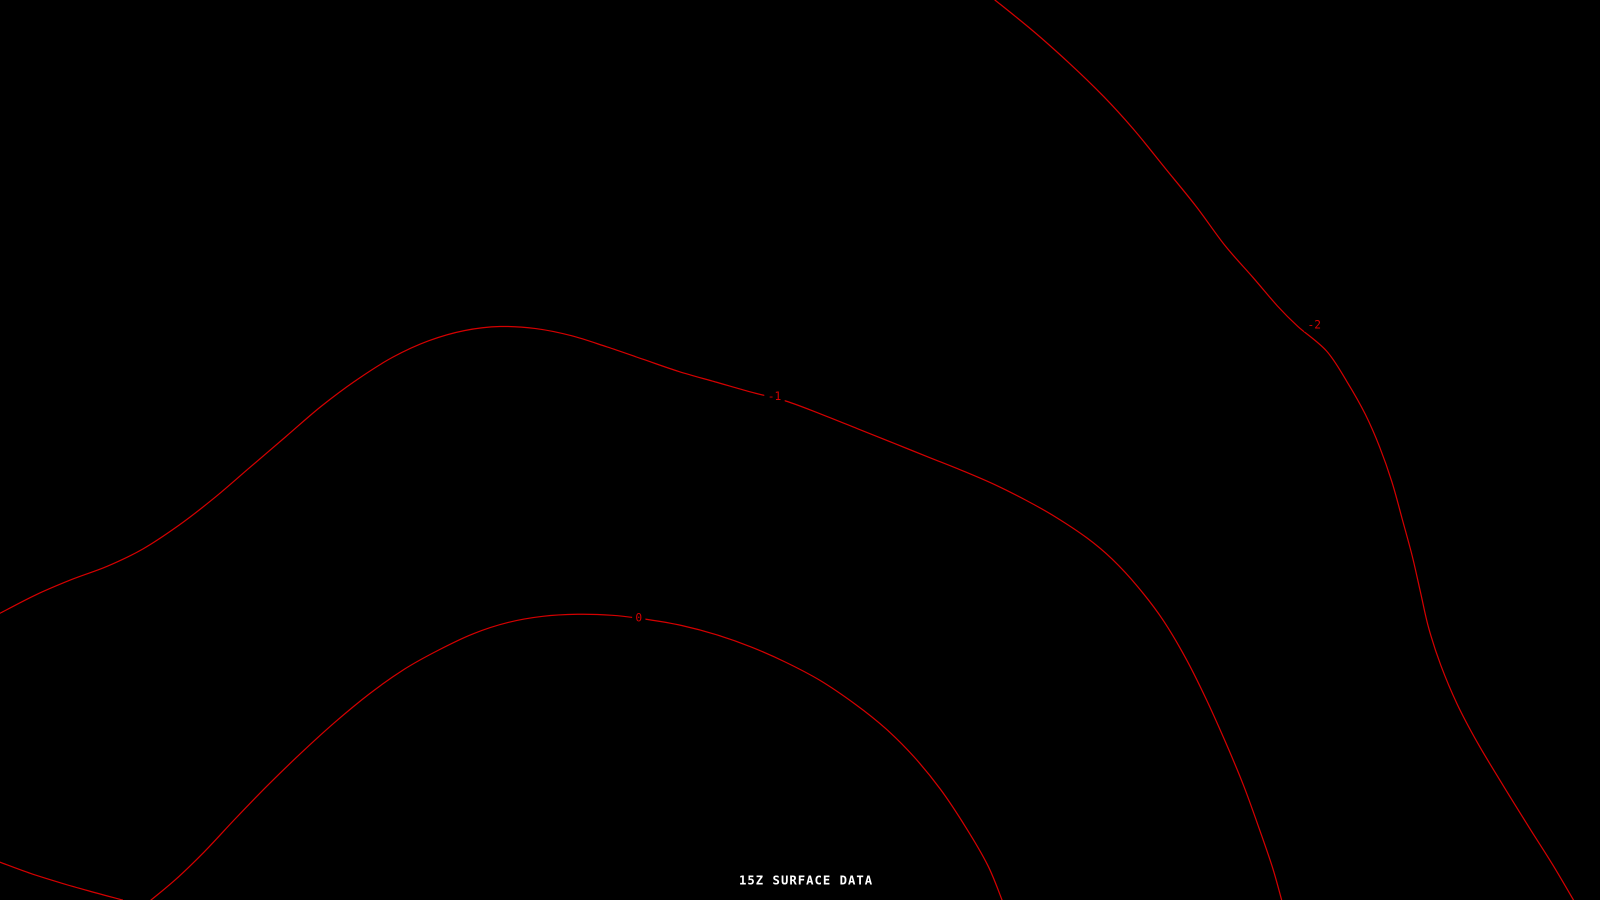  What do you see at coordinates (978, 471) in the screenshot?
I see `contour-labels-layer: -2 -1 0` at bounding box center [978, 471].